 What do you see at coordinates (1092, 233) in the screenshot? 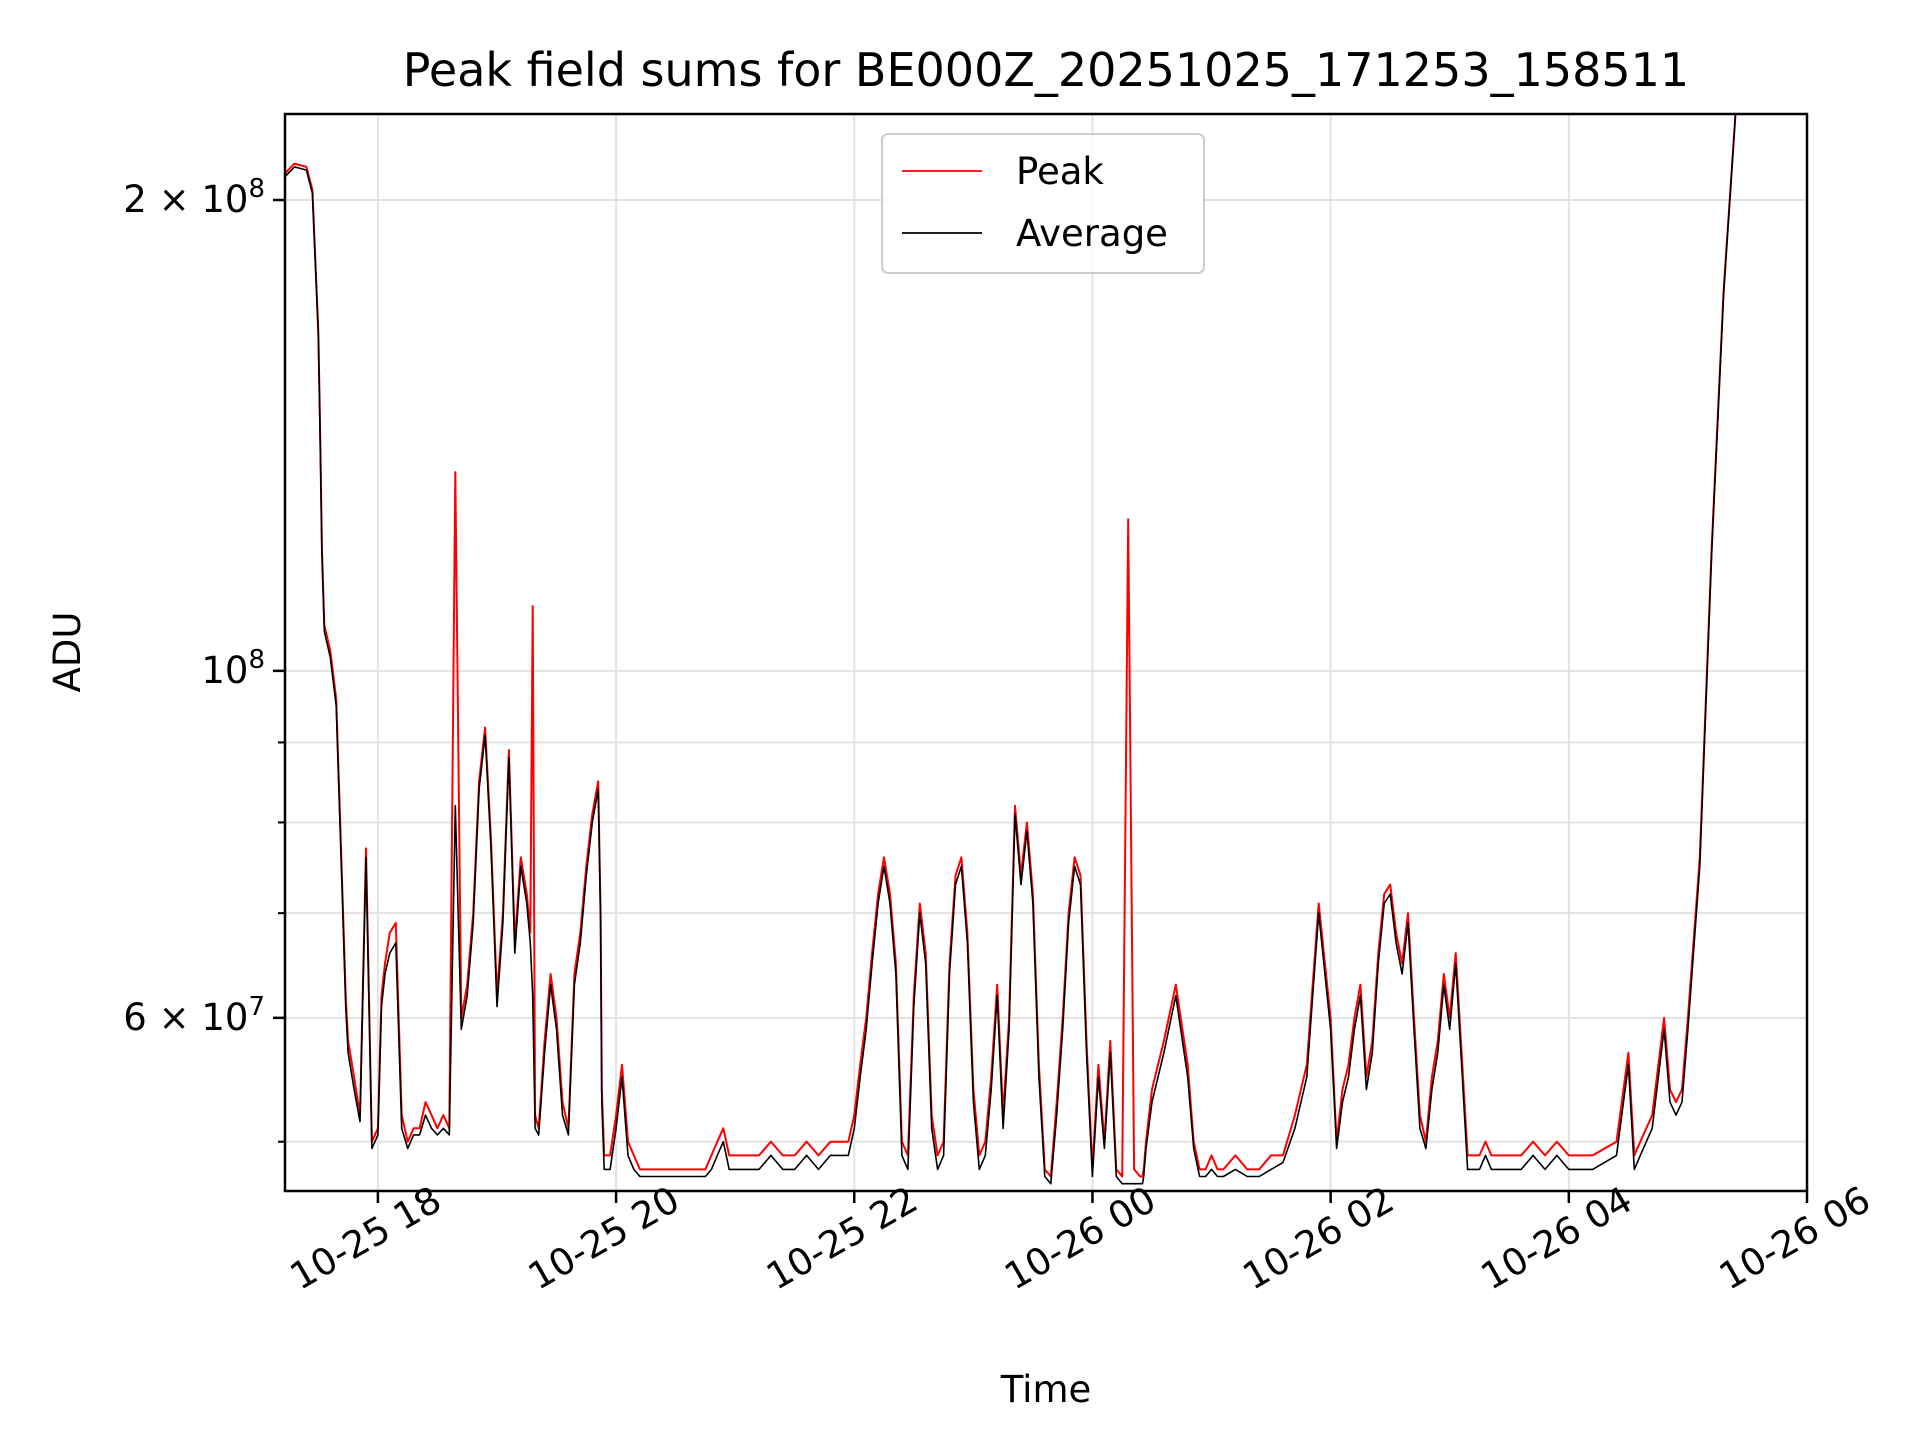
I see `legend-label-average: Average` at bounding box center [1092, 233].